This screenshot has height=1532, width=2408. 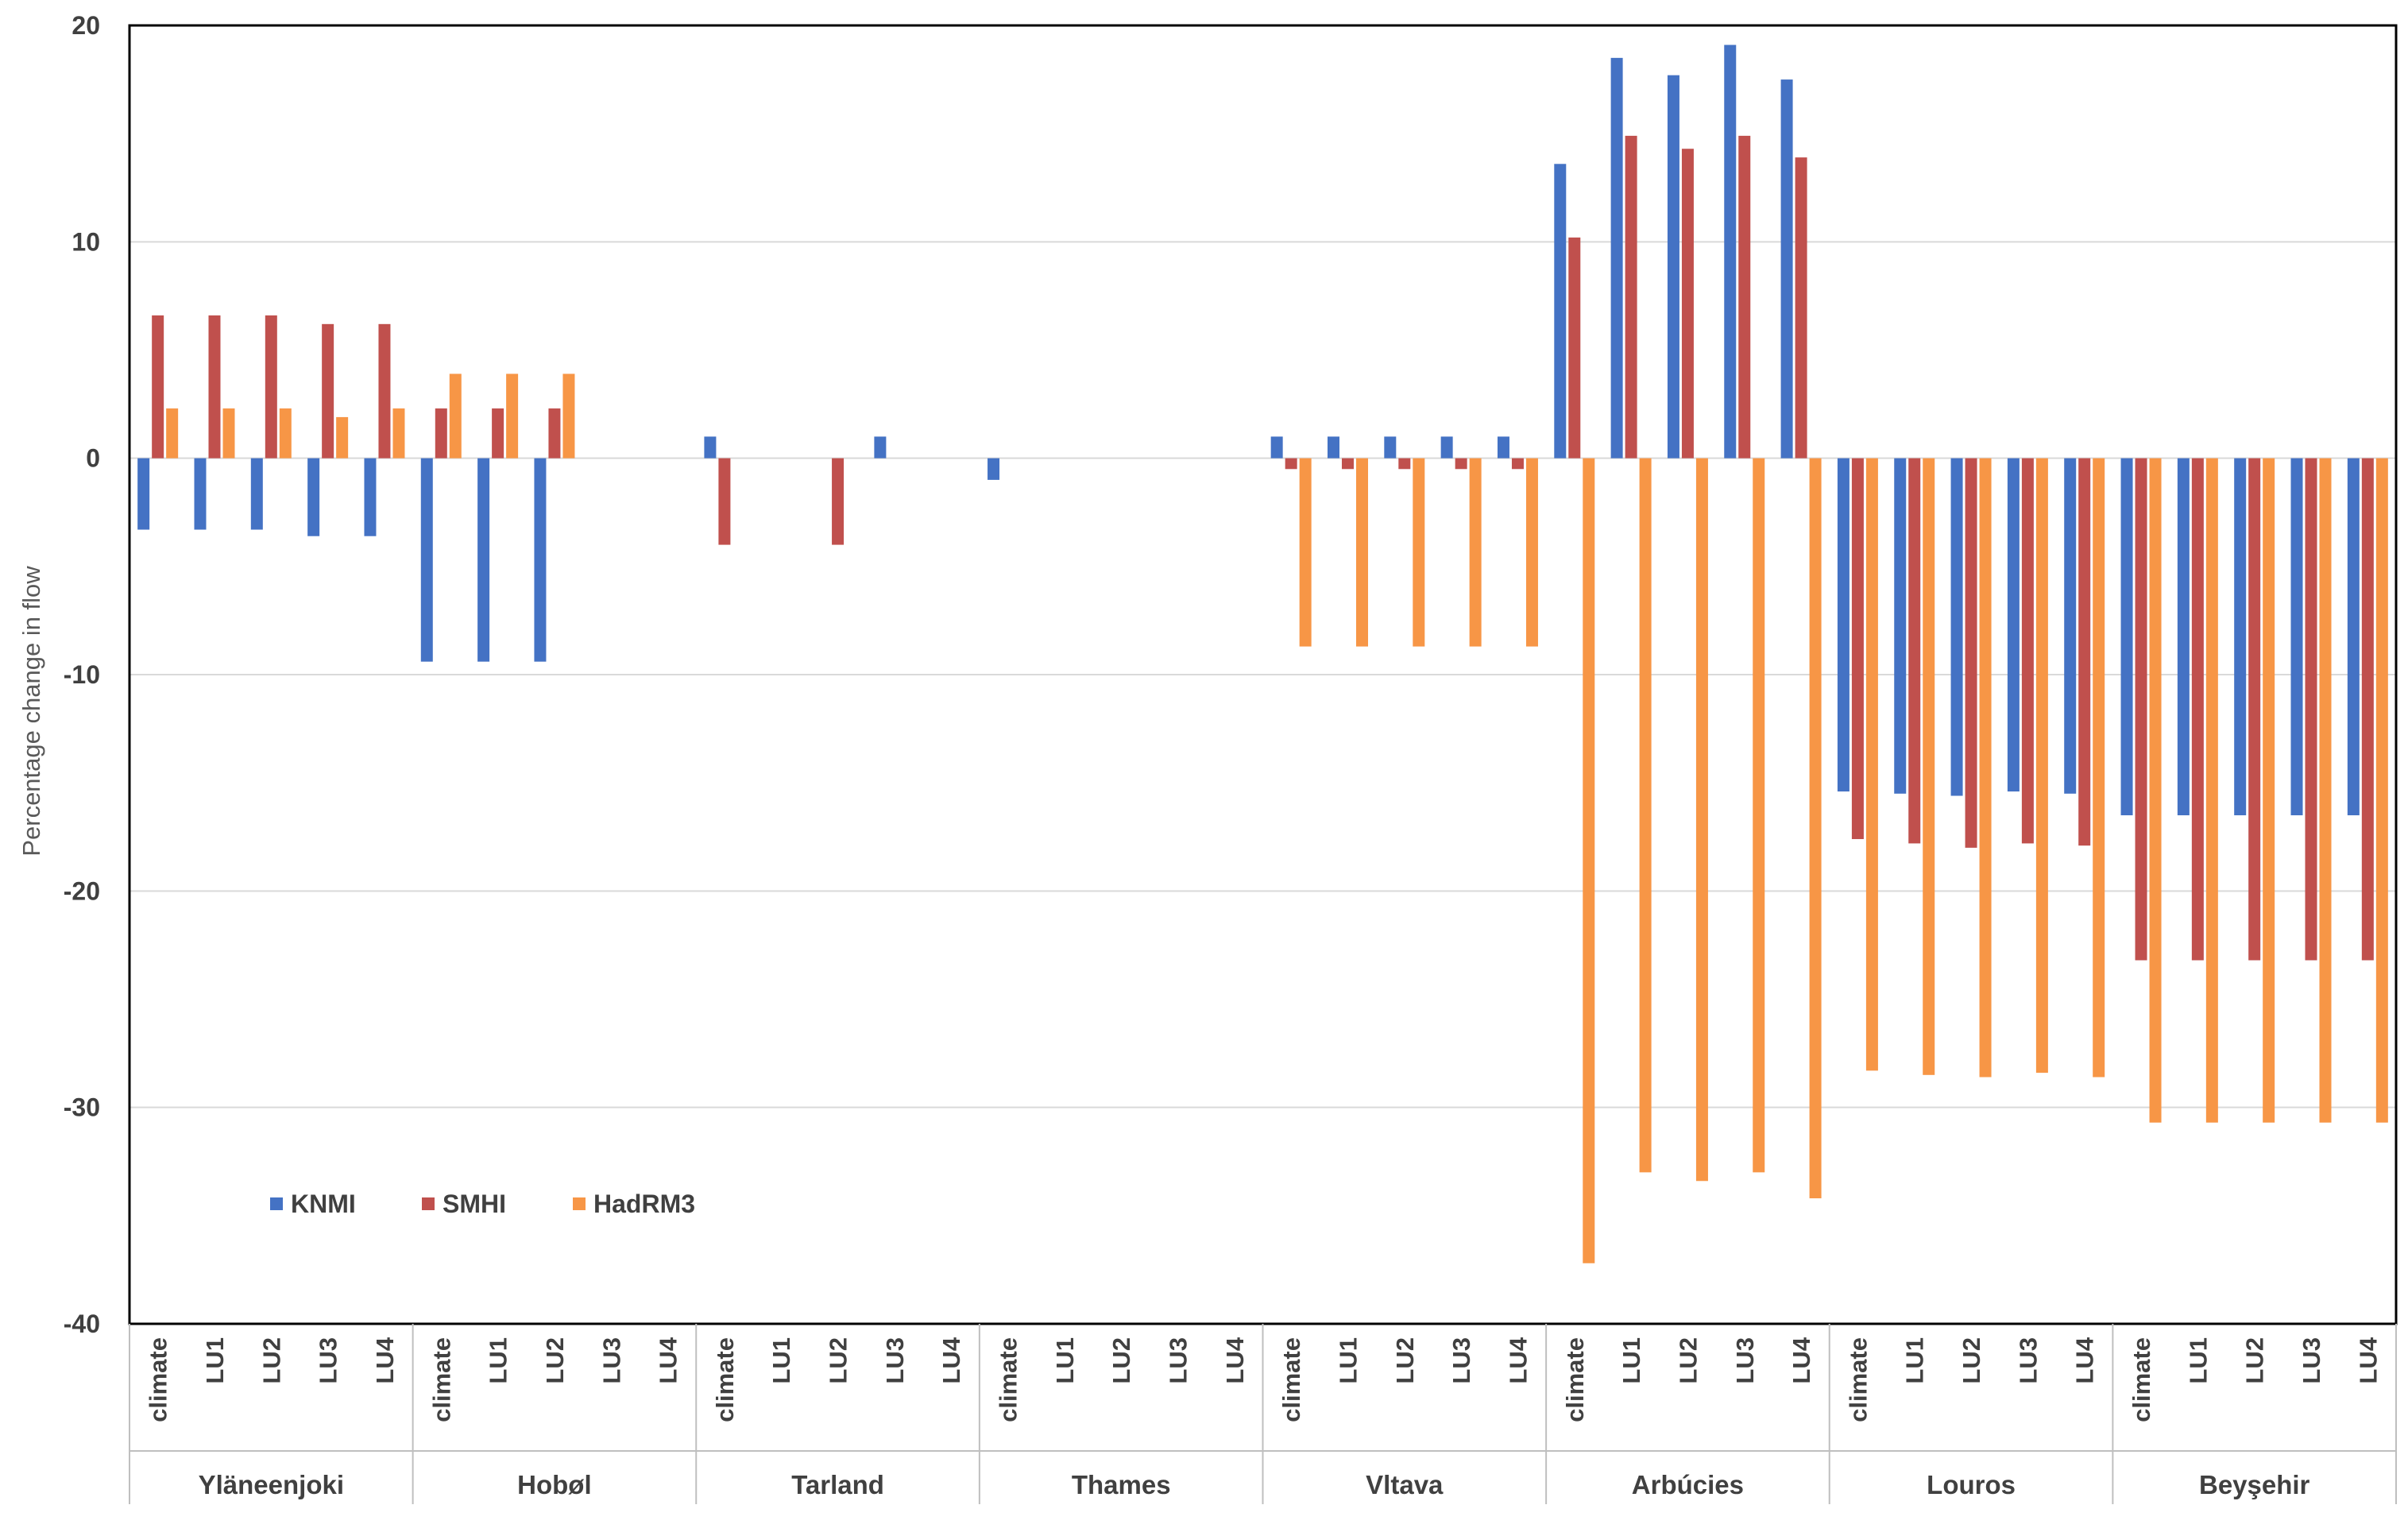 I want to click on x-group-label: Arbúcies, so click(x=1688, y=1484).